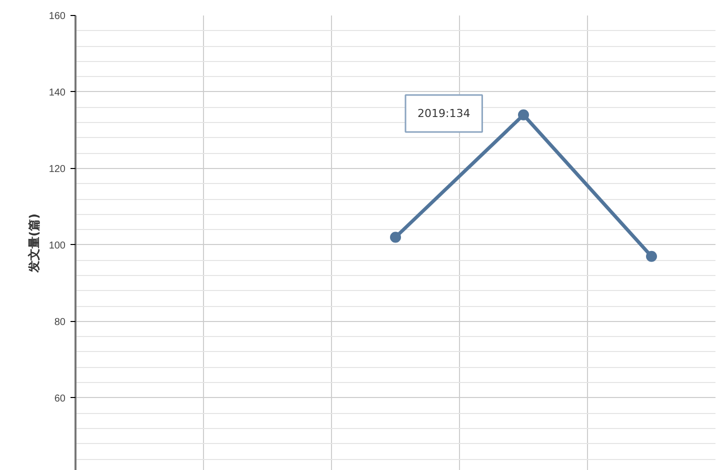 This screenshot has height=470, width=725. I want to click on annotation: 2019:134, so click(444, 113).